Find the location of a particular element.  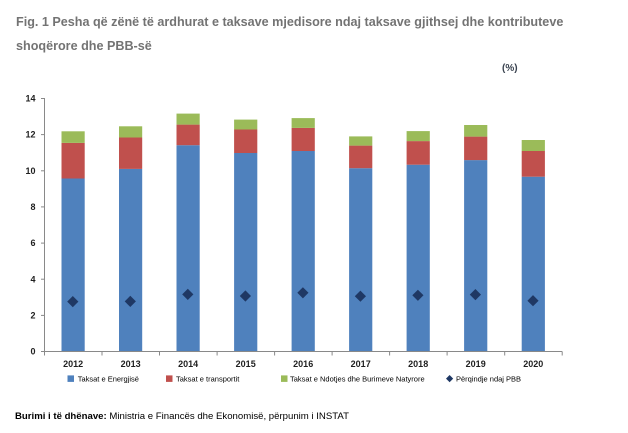

svg-text: 2019 is located at coordinates (476, 364).